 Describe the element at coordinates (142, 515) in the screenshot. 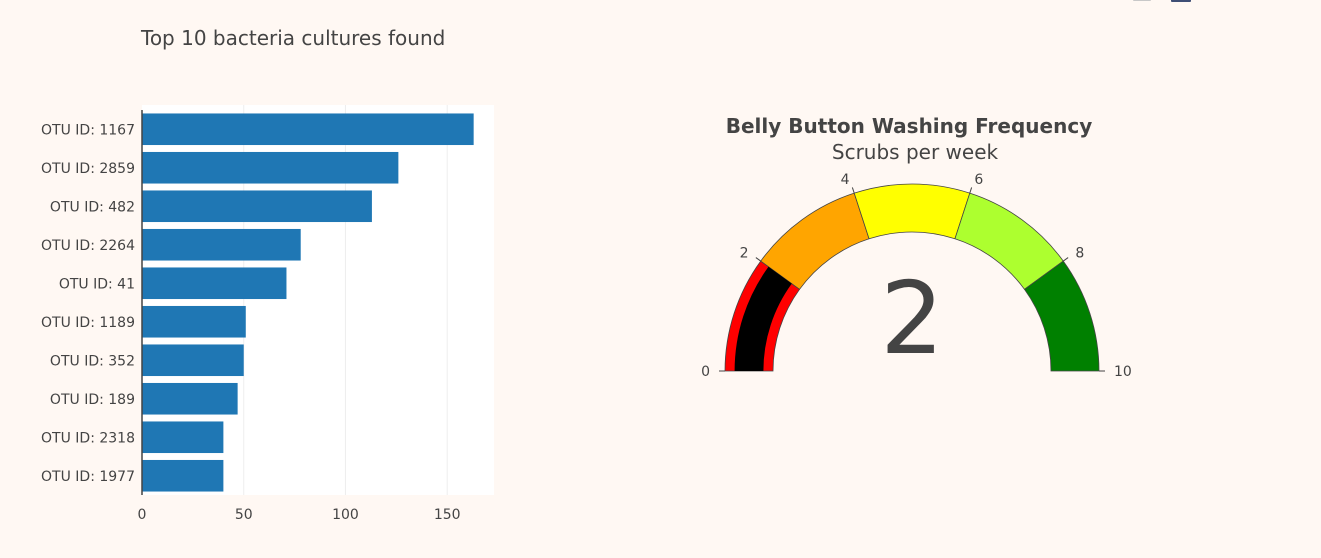

I see `bar-x-tick-label: 0` at that location.